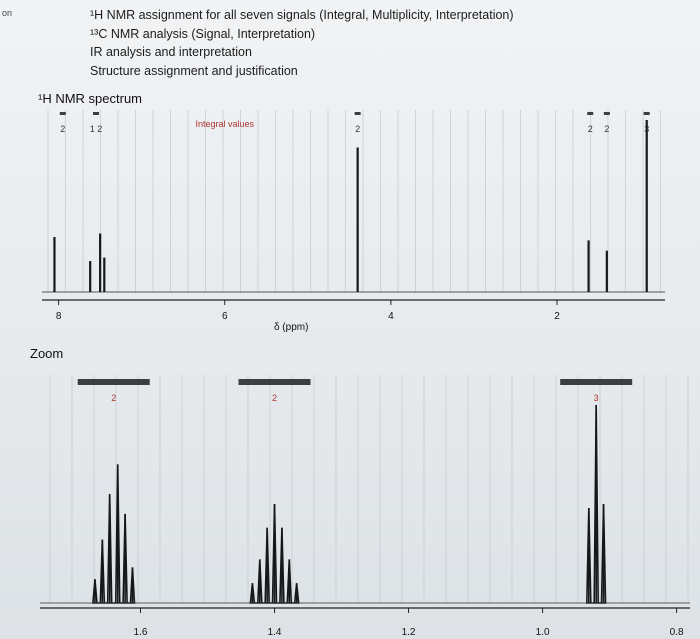 This screenshot has width=700, height=639. Describe the element at coordinates (47, 353) in the screenshot. I see `zoom-title: Zoom` at that location.